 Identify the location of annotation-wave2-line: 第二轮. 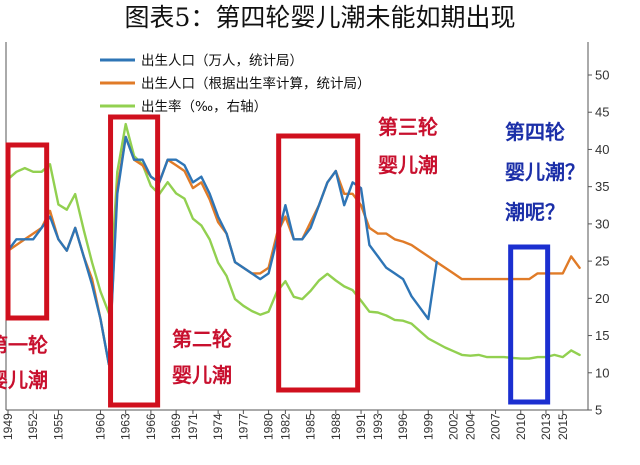
(202, 339).